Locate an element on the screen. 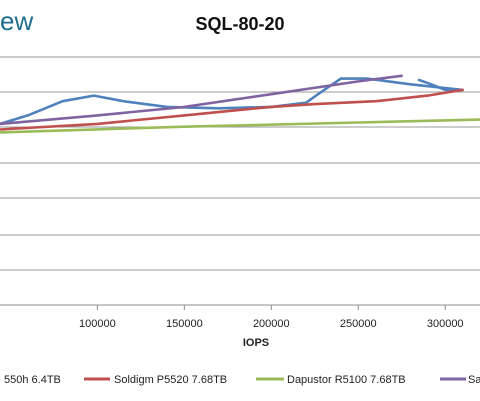 The image size is (480, 401). legend-label-0: 550h 6.4TB is located at coordinates (32, 380).